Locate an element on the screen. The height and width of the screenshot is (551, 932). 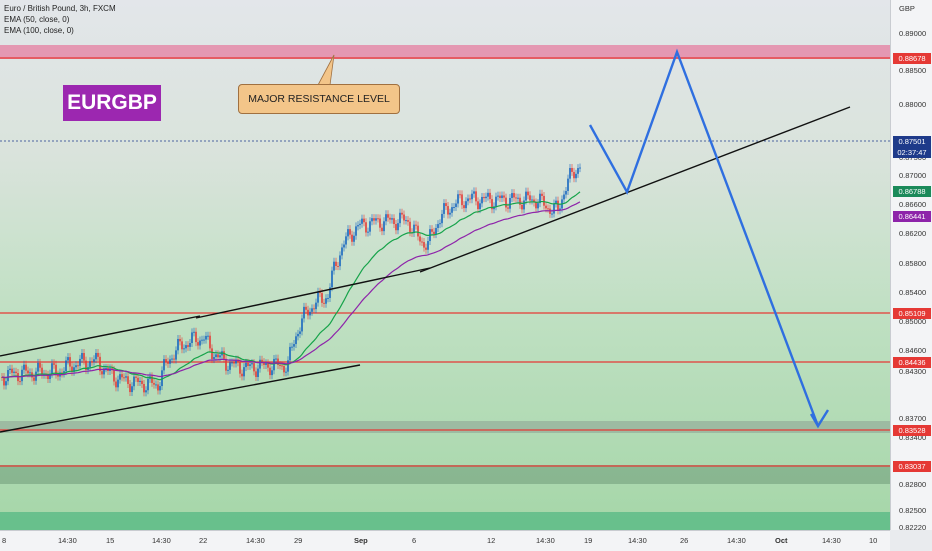
price-tick: 0.85400 is located at coordinates (913, 292).